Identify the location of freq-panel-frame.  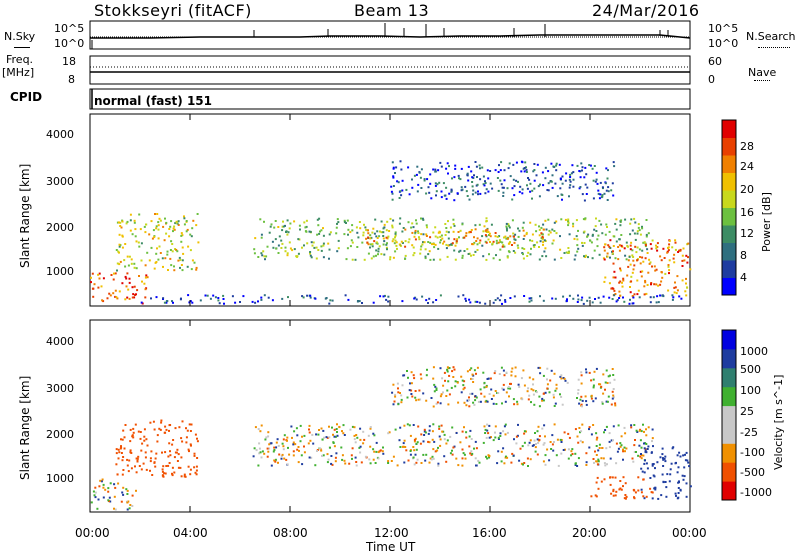
(390, 70).